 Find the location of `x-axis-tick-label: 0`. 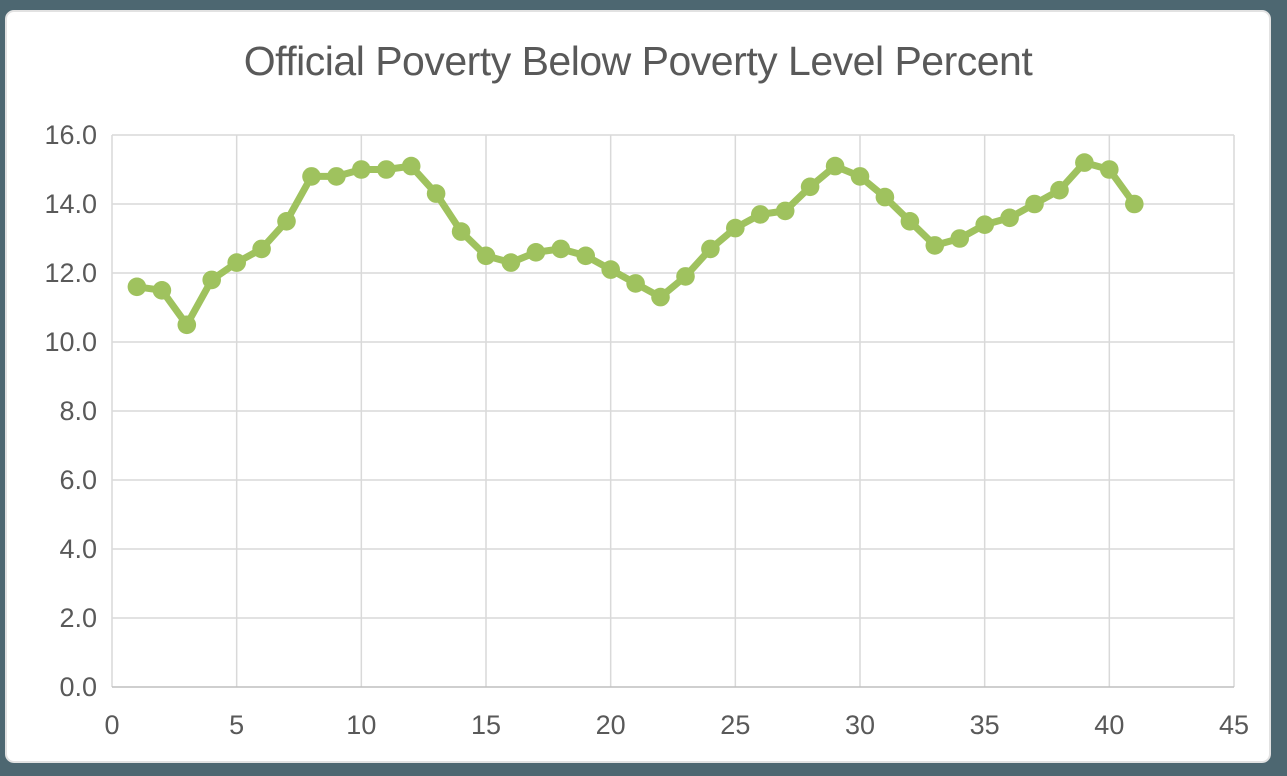

x-axis-tick-label: 0 is located at coordinates (111, 725).